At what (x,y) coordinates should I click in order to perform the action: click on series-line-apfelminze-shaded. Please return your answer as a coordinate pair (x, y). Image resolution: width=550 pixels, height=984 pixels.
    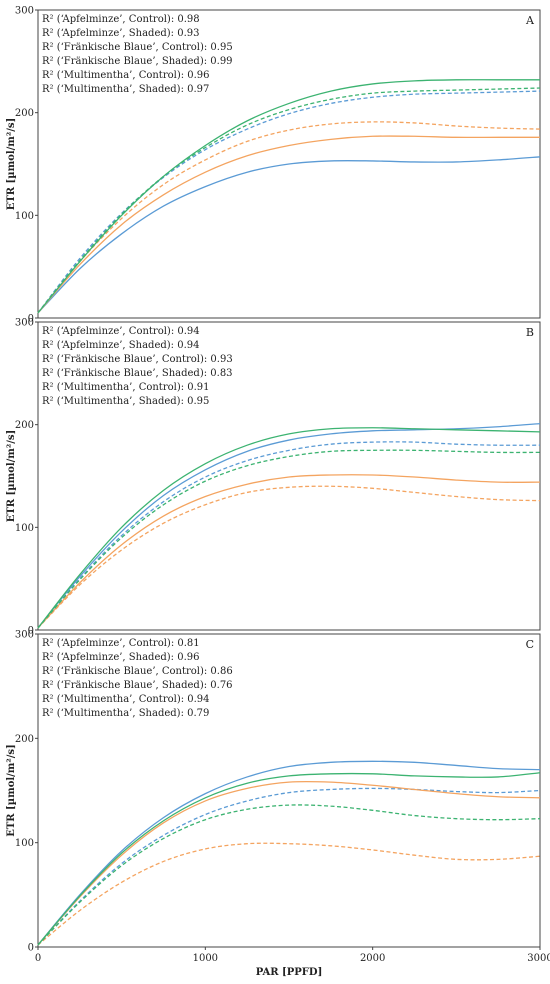
    Looking at the image, I should click on (289, 866).